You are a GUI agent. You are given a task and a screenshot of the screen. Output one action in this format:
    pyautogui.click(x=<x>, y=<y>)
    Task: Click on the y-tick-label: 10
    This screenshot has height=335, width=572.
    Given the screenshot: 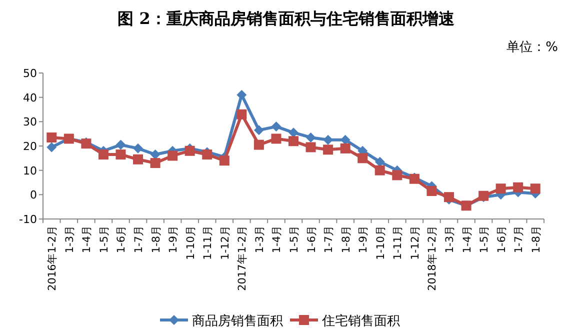 What is the action you would take?
    pyautogui.click(x=30, y=171)
    